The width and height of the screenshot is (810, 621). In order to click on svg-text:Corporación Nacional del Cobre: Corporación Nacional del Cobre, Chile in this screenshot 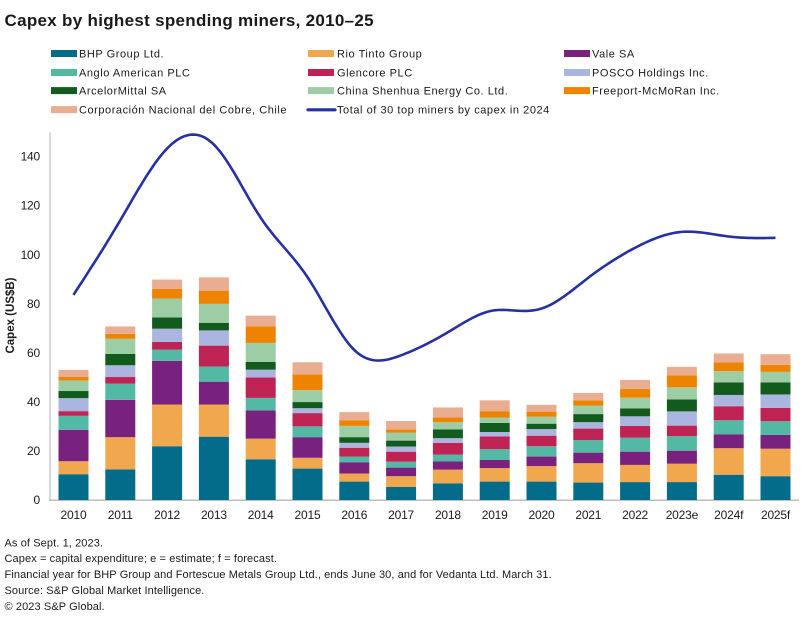, I will do `click(183, 110)`.